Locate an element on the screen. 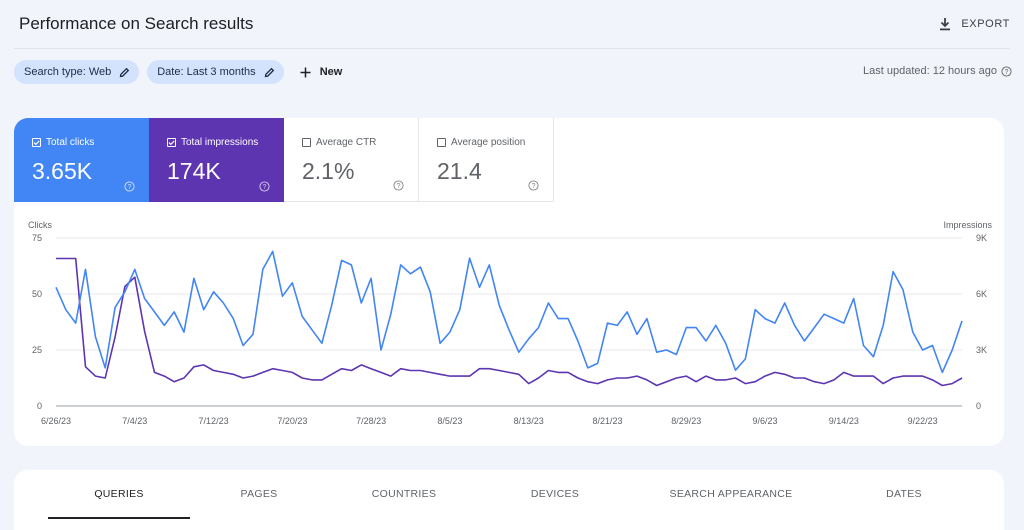 The image size is (1024, 530). tab-dates: DATES is located at coordinates (904, 494).